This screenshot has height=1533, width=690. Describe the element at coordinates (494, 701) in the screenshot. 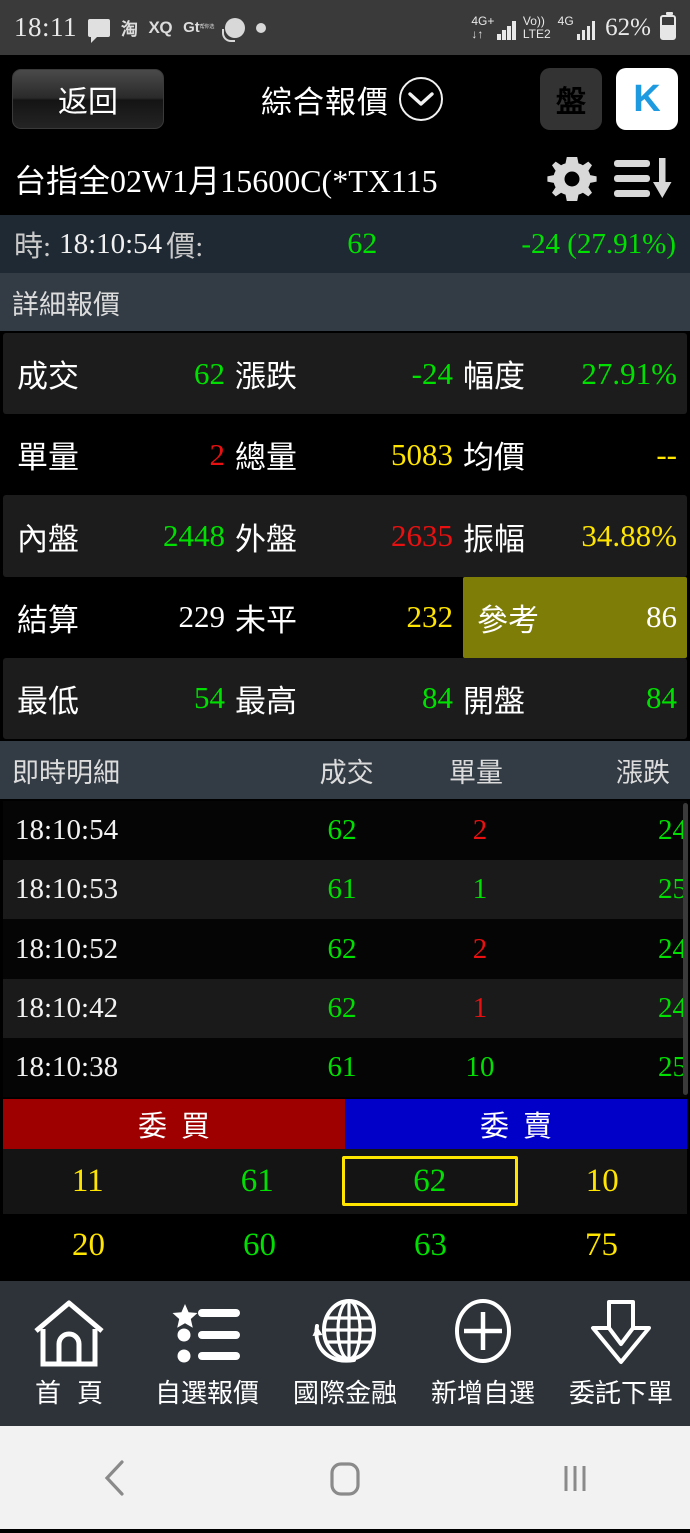

I see `cell-label: 開盤` at that location.